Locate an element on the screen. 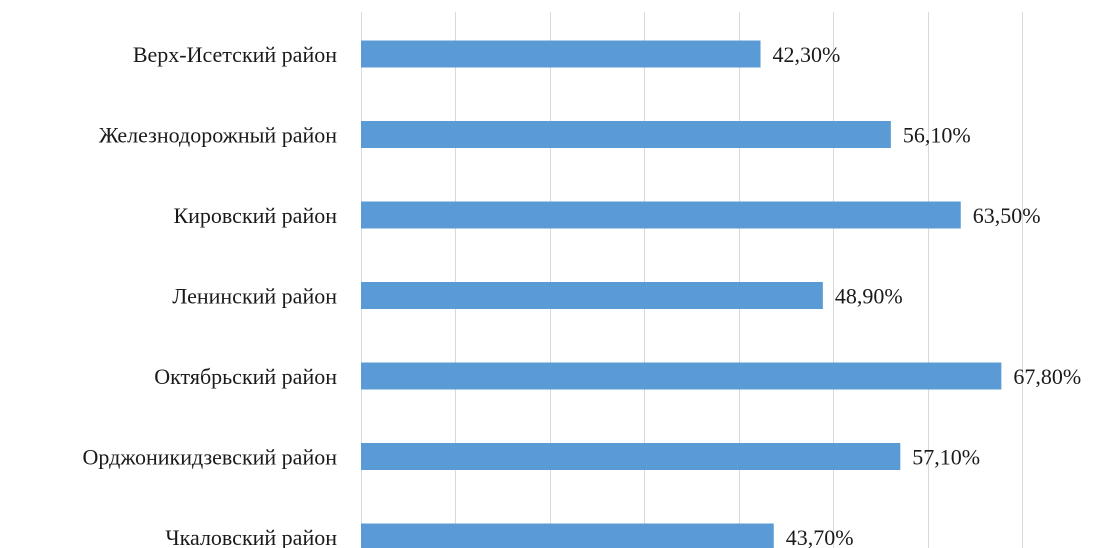  category-label-3: Ленинский район is located at coordinates (254, 296).